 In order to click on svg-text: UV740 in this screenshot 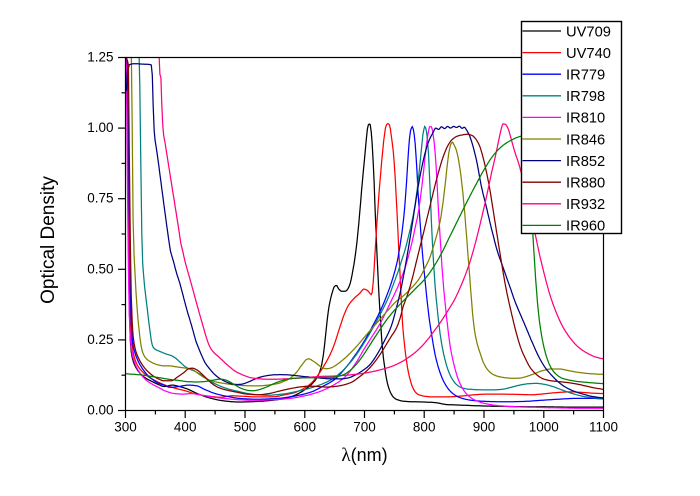, I will do `click(588, 54)`.